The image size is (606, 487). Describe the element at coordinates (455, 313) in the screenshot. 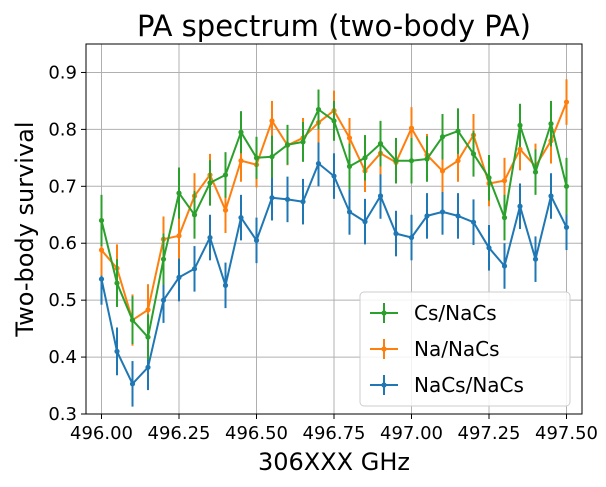

I see `legend-label: Cs/NaCs` at that location.